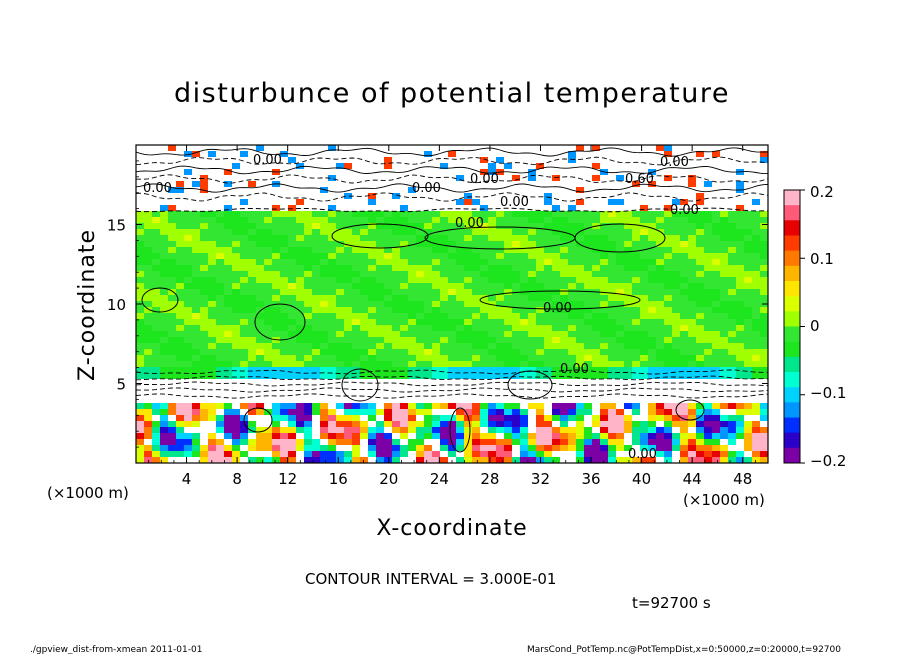 The image size is (904, 654). What do you see at coordinates (484, 179) in the screenshot?
I see `contour-label: 0.00` at bounding box center [484, 179].